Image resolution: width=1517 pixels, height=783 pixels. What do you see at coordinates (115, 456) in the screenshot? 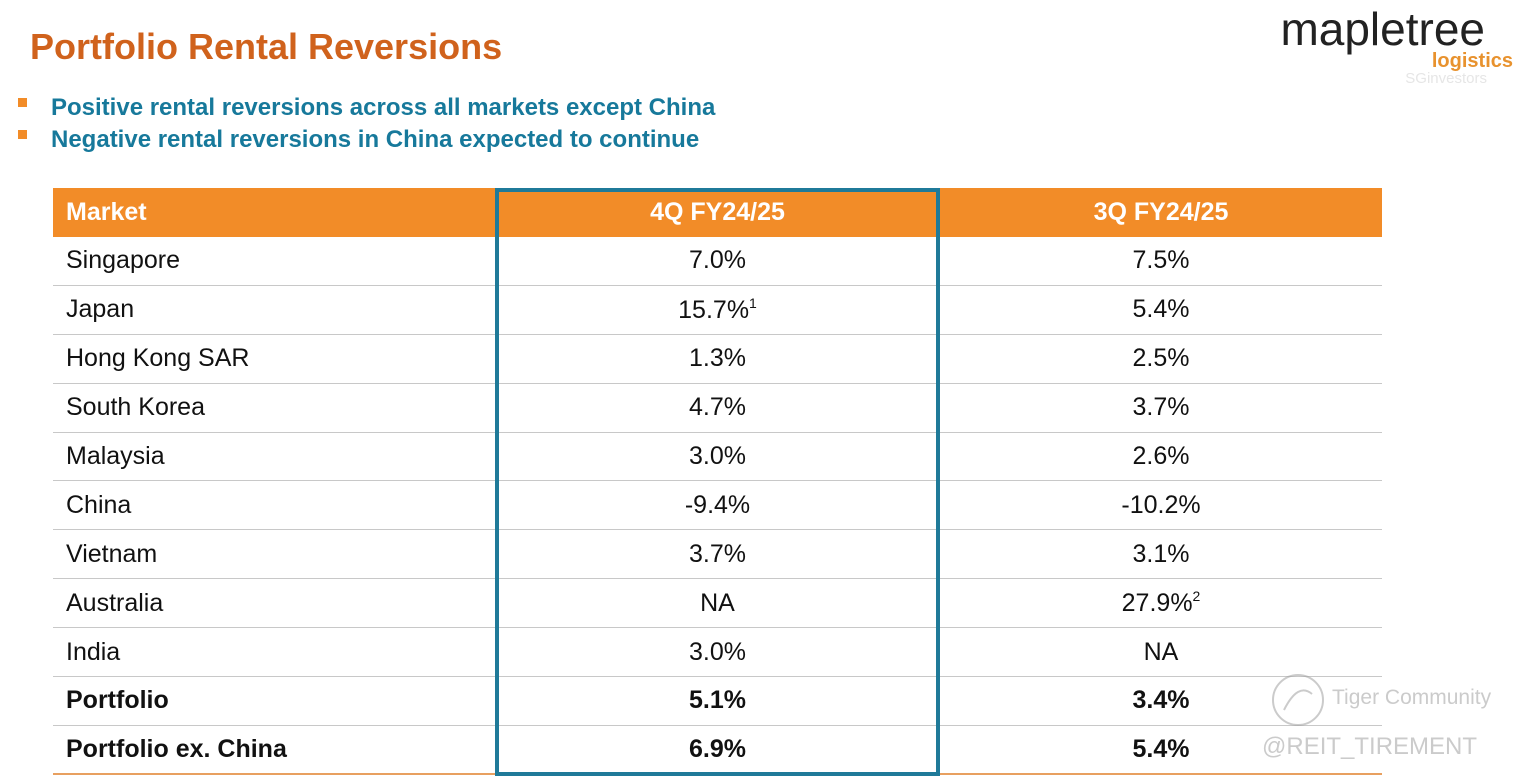
I see `cell: Malaysia` at bounding box center [115, 456].